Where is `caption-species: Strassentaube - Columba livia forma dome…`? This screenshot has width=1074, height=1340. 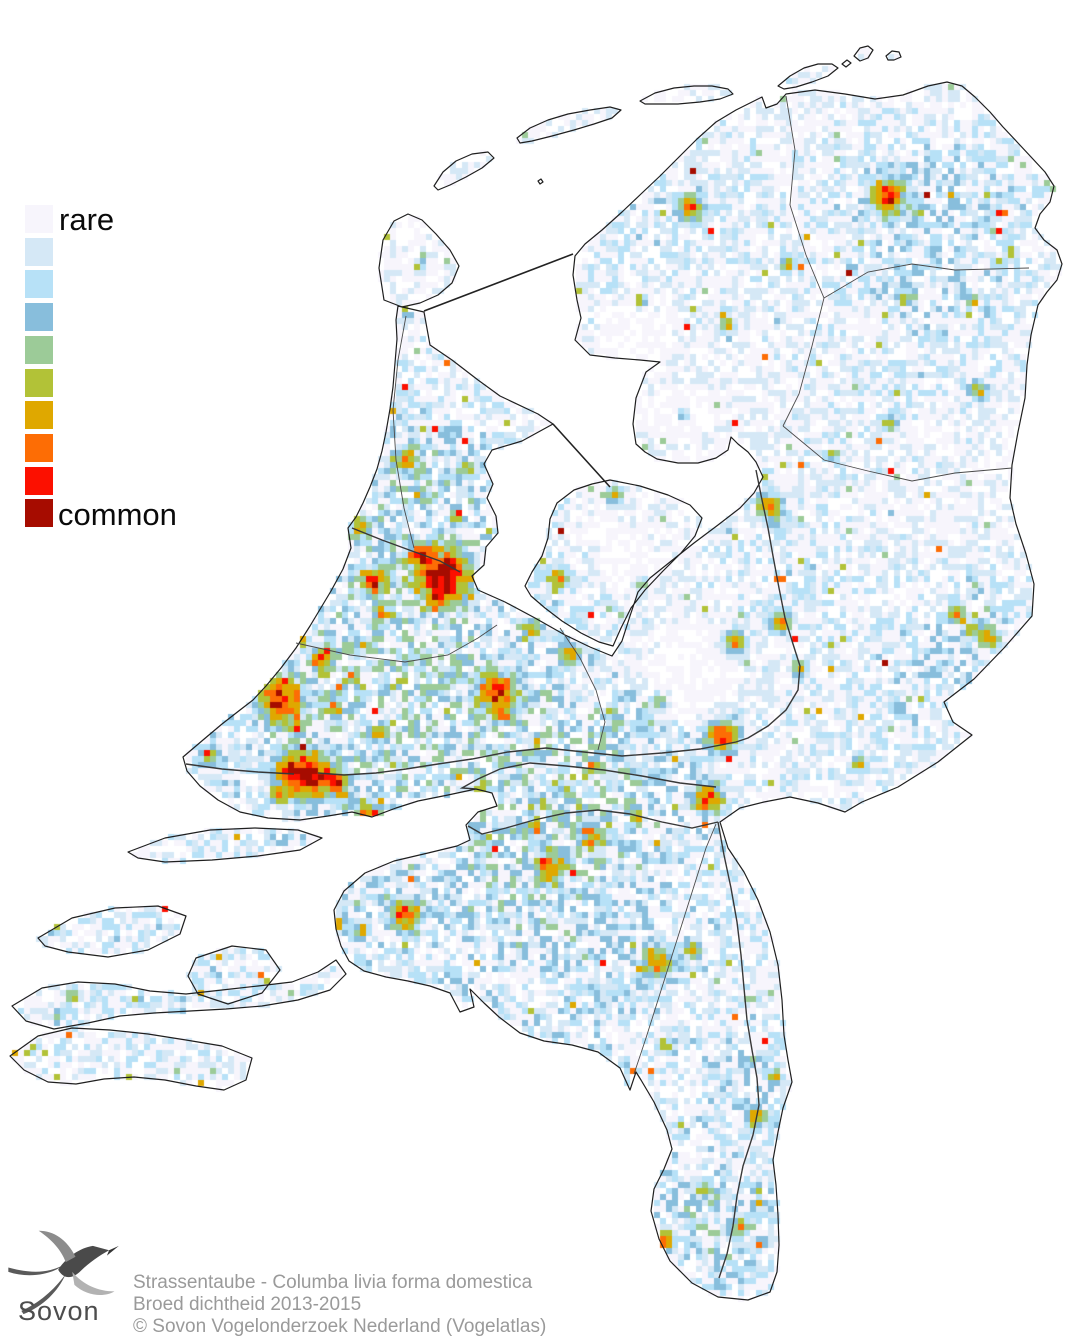
caption-species: Strassentaube - Columba livia forma dome… is located at coordinates (333, 1282).